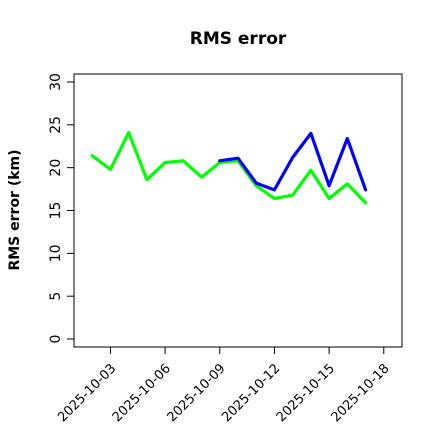  What do you see at coordinates (56, 339) in the screenshot?
I see `y-tick-label: 0` at bounding box center [56, 339].